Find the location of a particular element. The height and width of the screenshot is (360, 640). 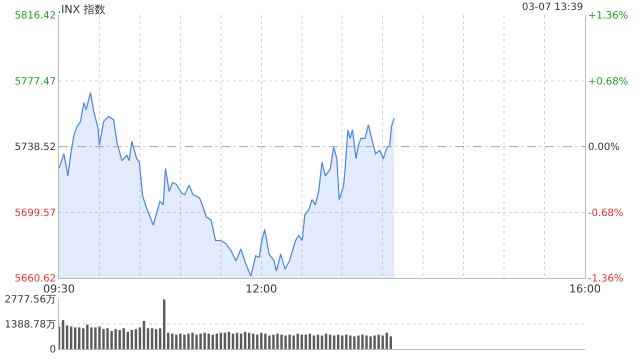

y2-tick-label: +0.68% is located at coordinates (608, 82).